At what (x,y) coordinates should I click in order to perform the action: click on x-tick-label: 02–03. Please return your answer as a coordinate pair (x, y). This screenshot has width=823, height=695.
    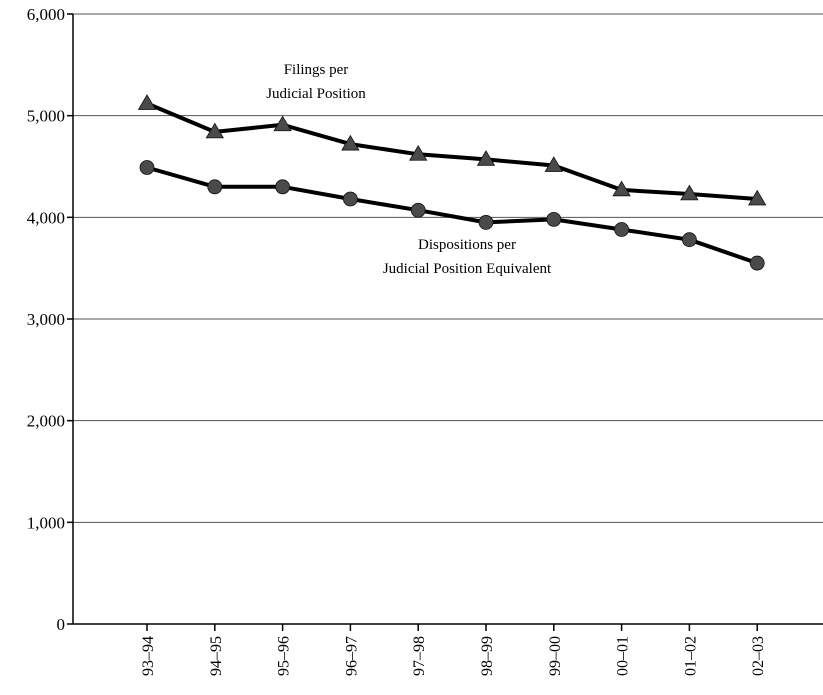
    Looking at the image, I should click on (758, 656).